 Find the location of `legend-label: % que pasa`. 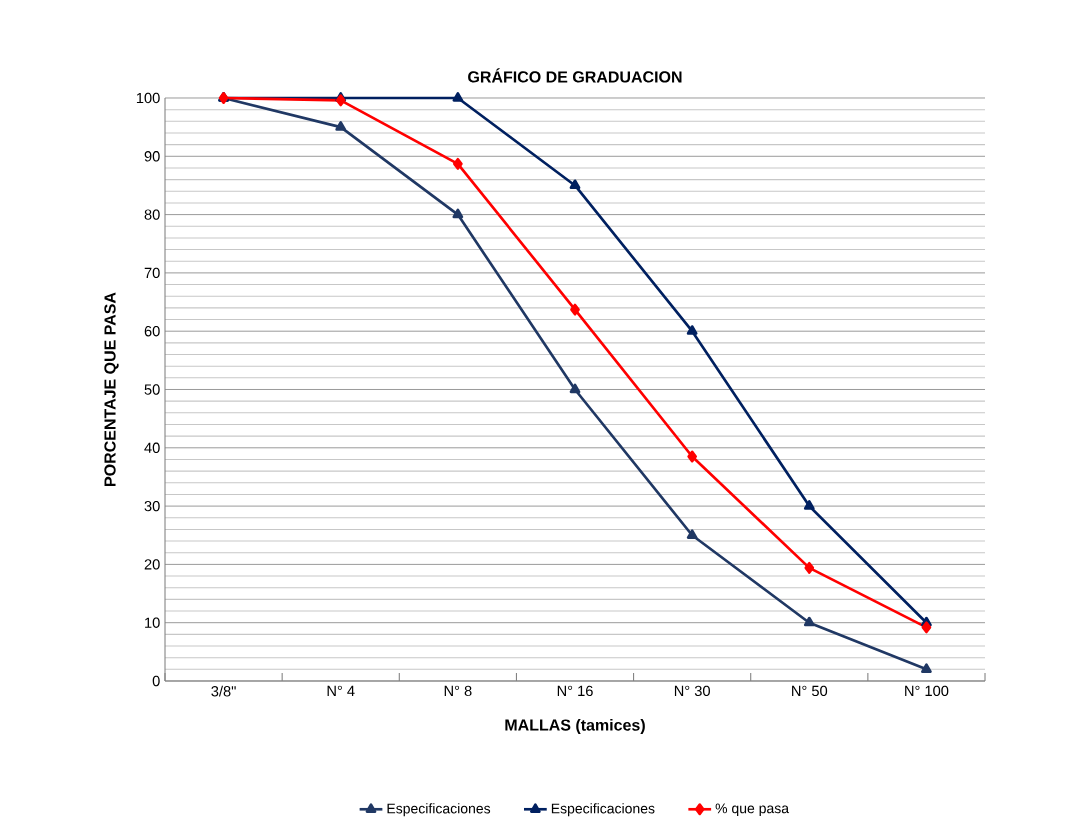

legend-label: % que pasa is located at coordinates (752, 810).